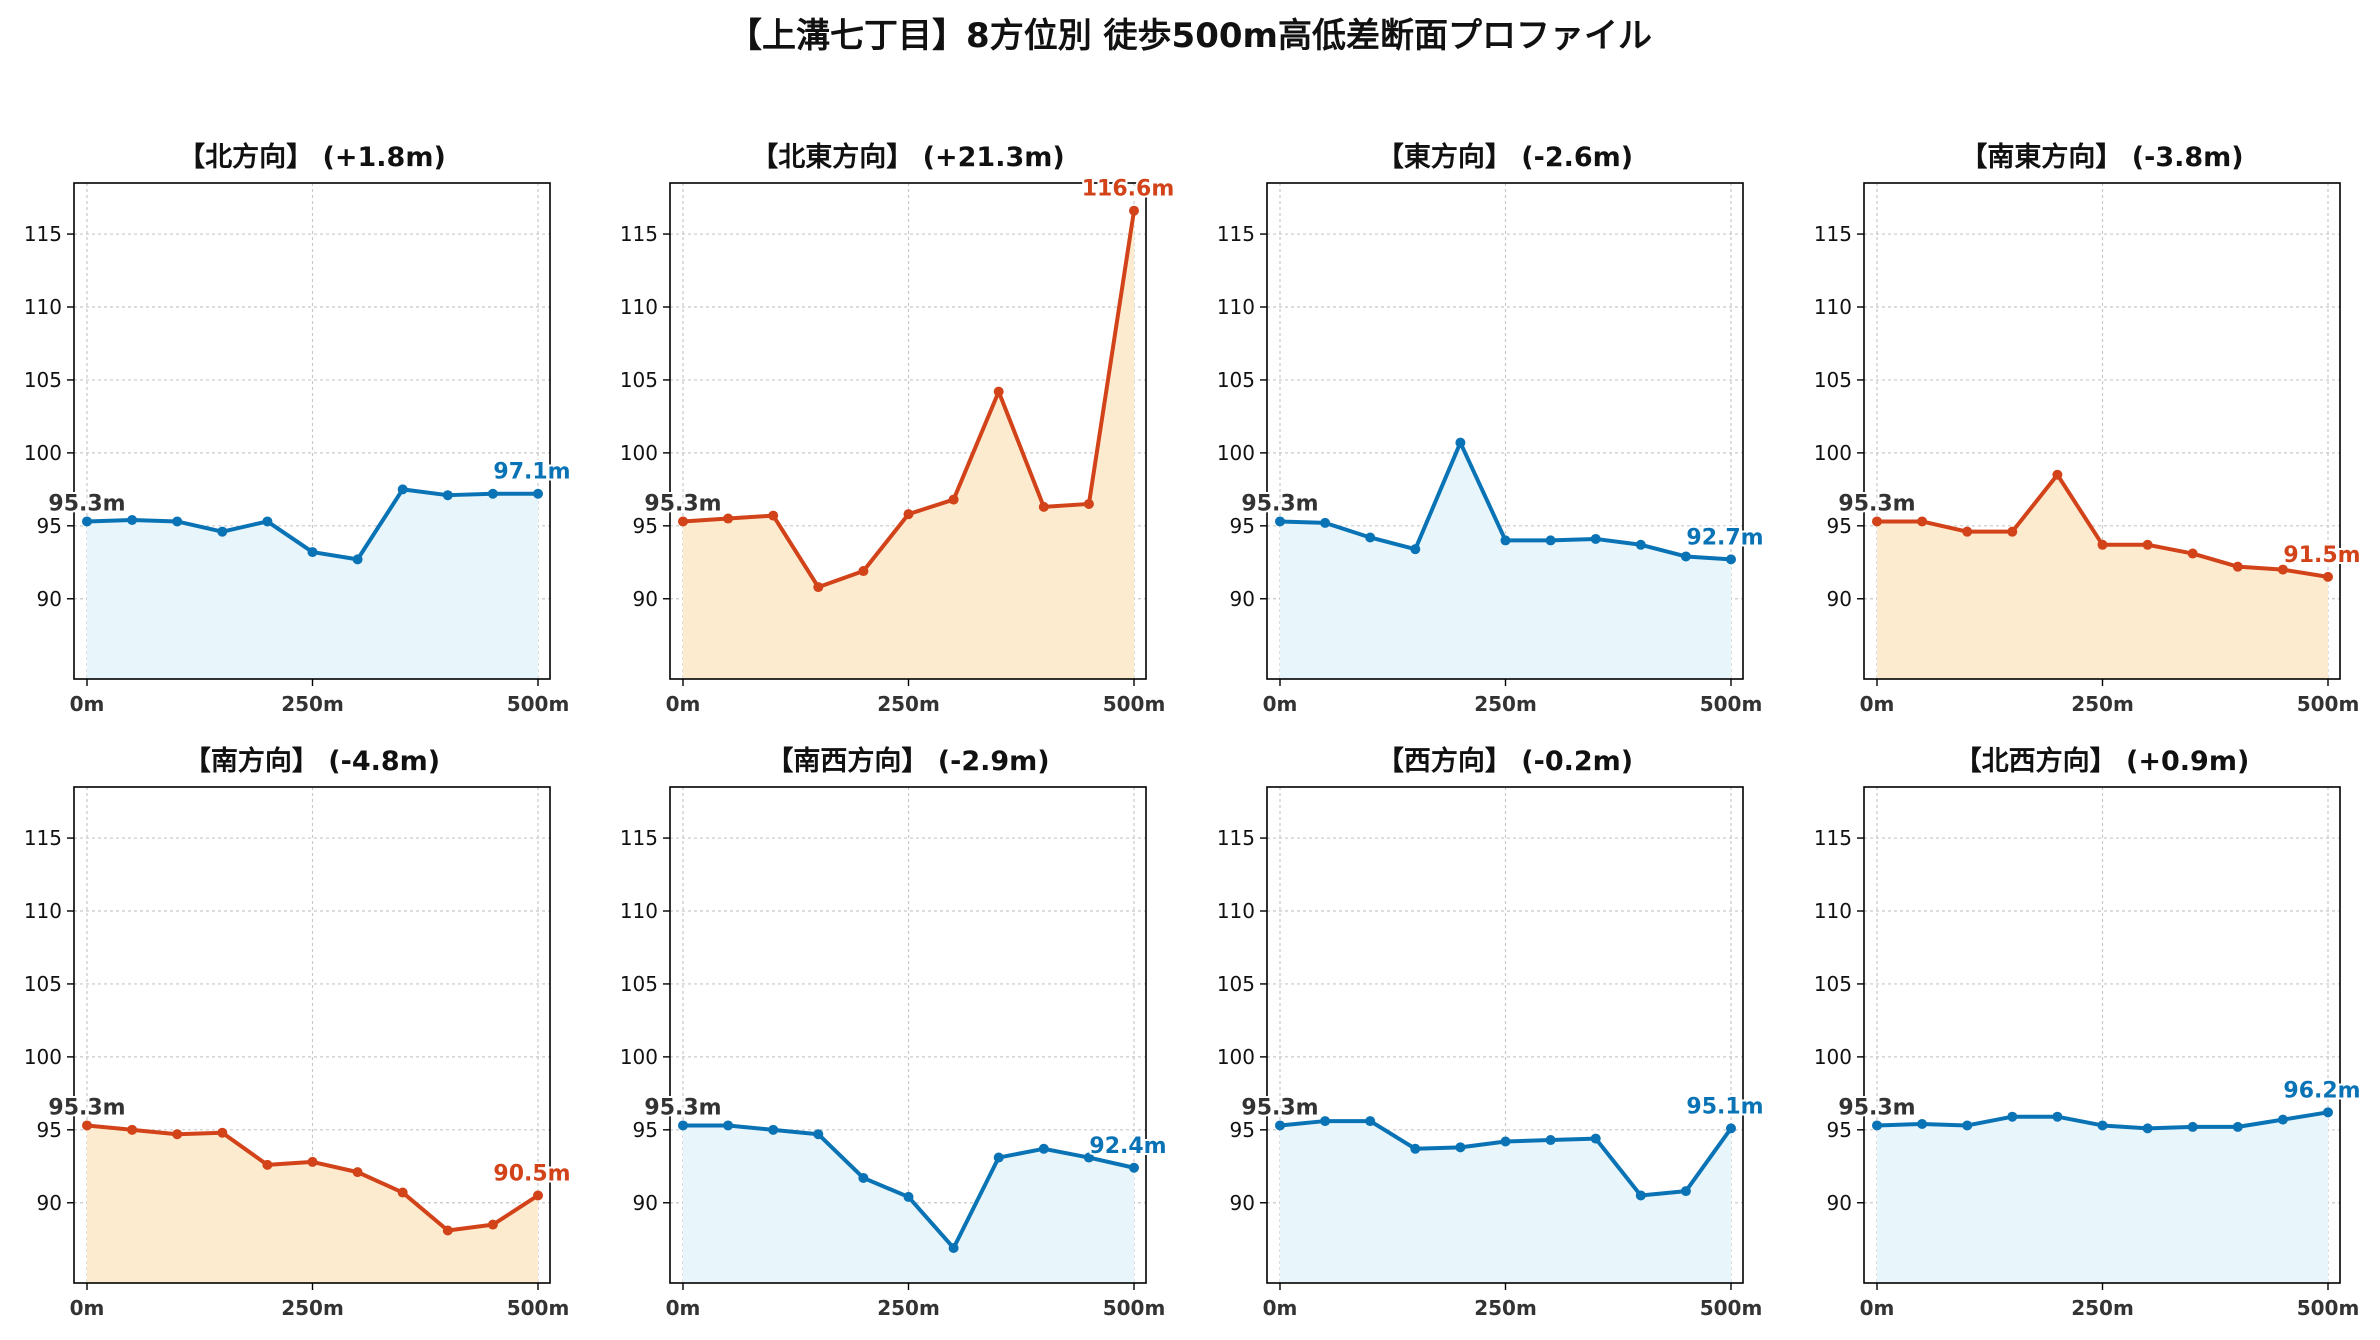  I want to click on chart-title: 【北方向】 (+1.8m), so click(312, 157).